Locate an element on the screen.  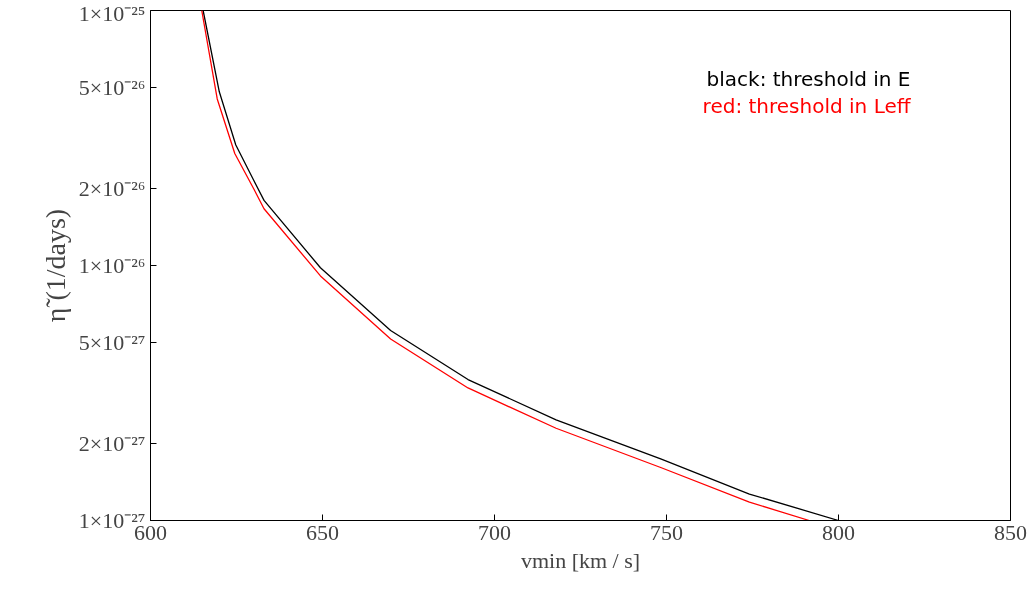
y-tick-label: 1×10⁻²⁶ is located at coordinates (112, 265).